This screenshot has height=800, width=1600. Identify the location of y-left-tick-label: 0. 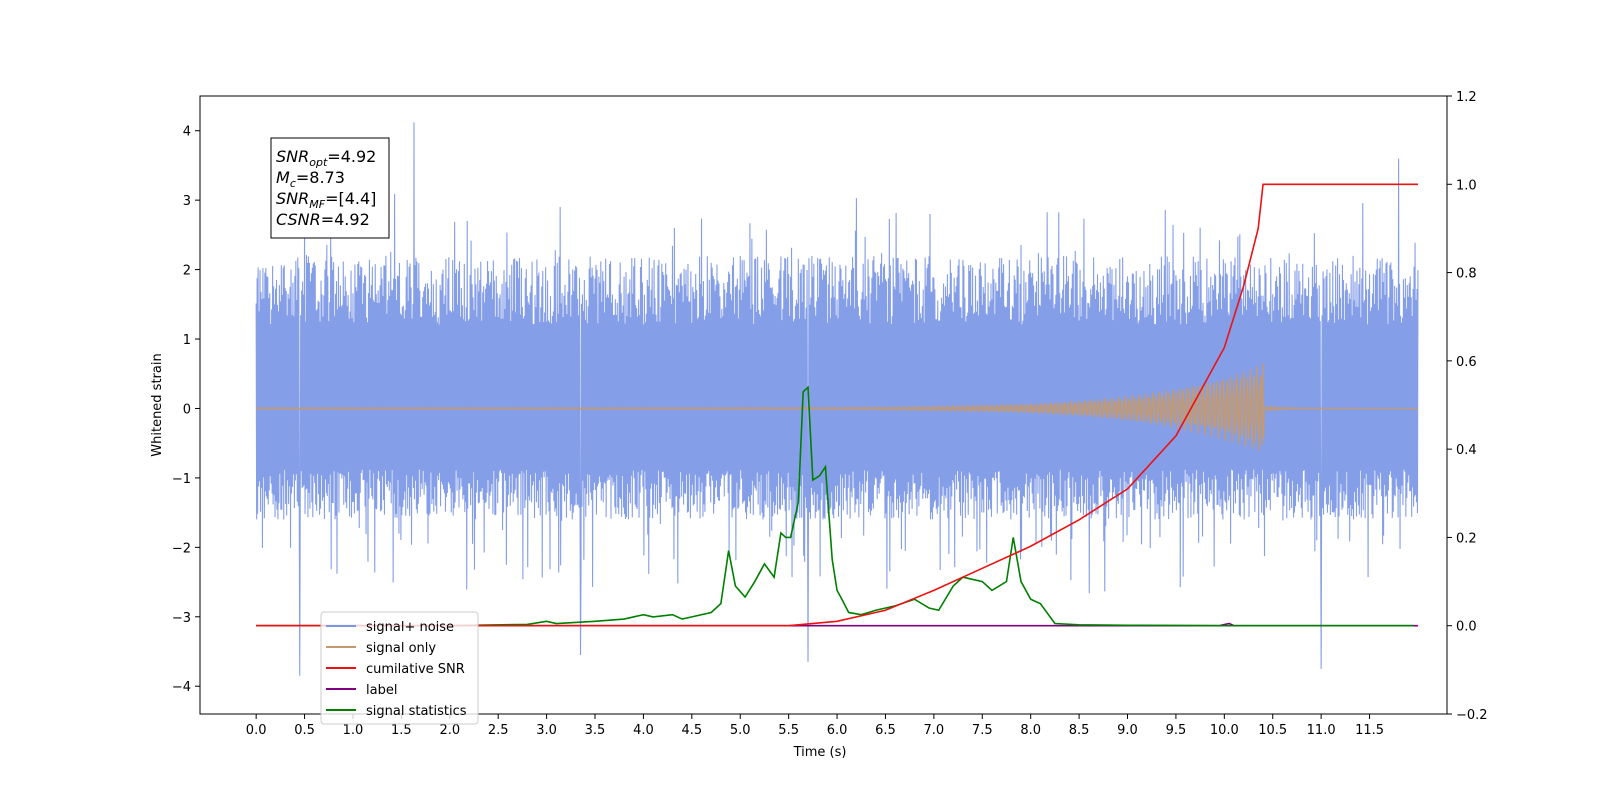
(187, 409).